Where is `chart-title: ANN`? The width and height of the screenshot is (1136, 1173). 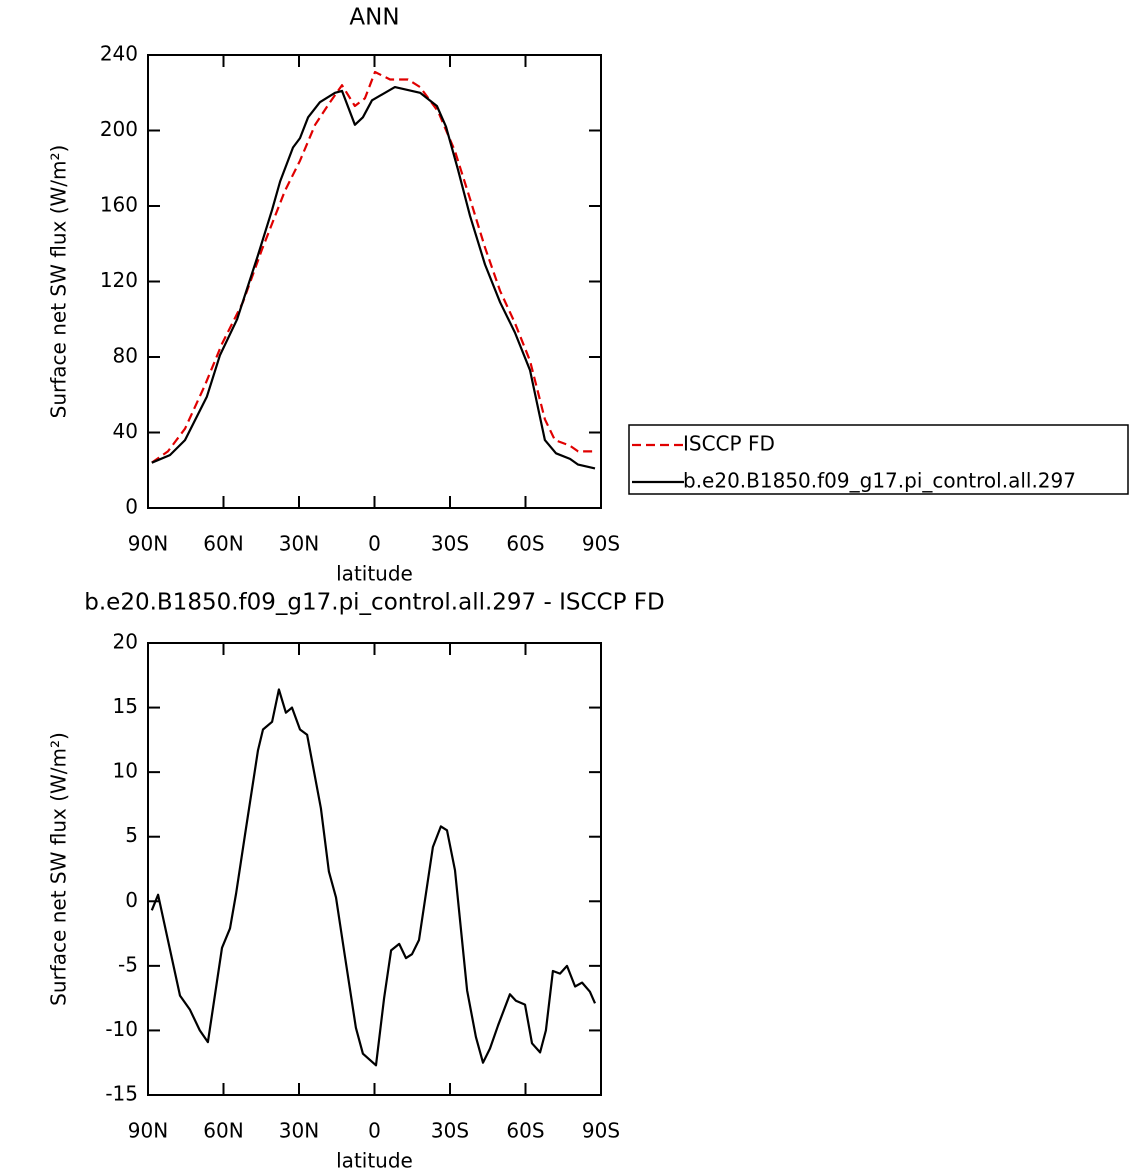
chart-title: ANN is located at coordinates (374, 18).